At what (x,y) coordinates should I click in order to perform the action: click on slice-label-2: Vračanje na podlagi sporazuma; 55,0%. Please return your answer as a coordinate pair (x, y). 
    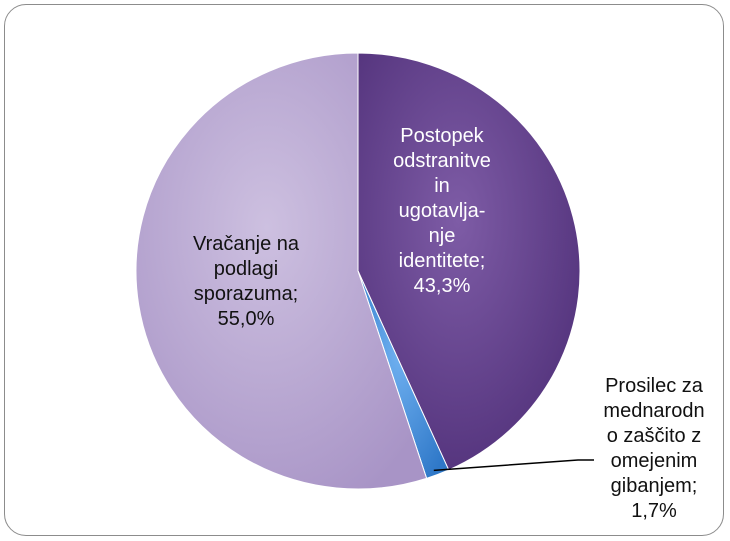
    Looking at the image, I should click on (246, 281).